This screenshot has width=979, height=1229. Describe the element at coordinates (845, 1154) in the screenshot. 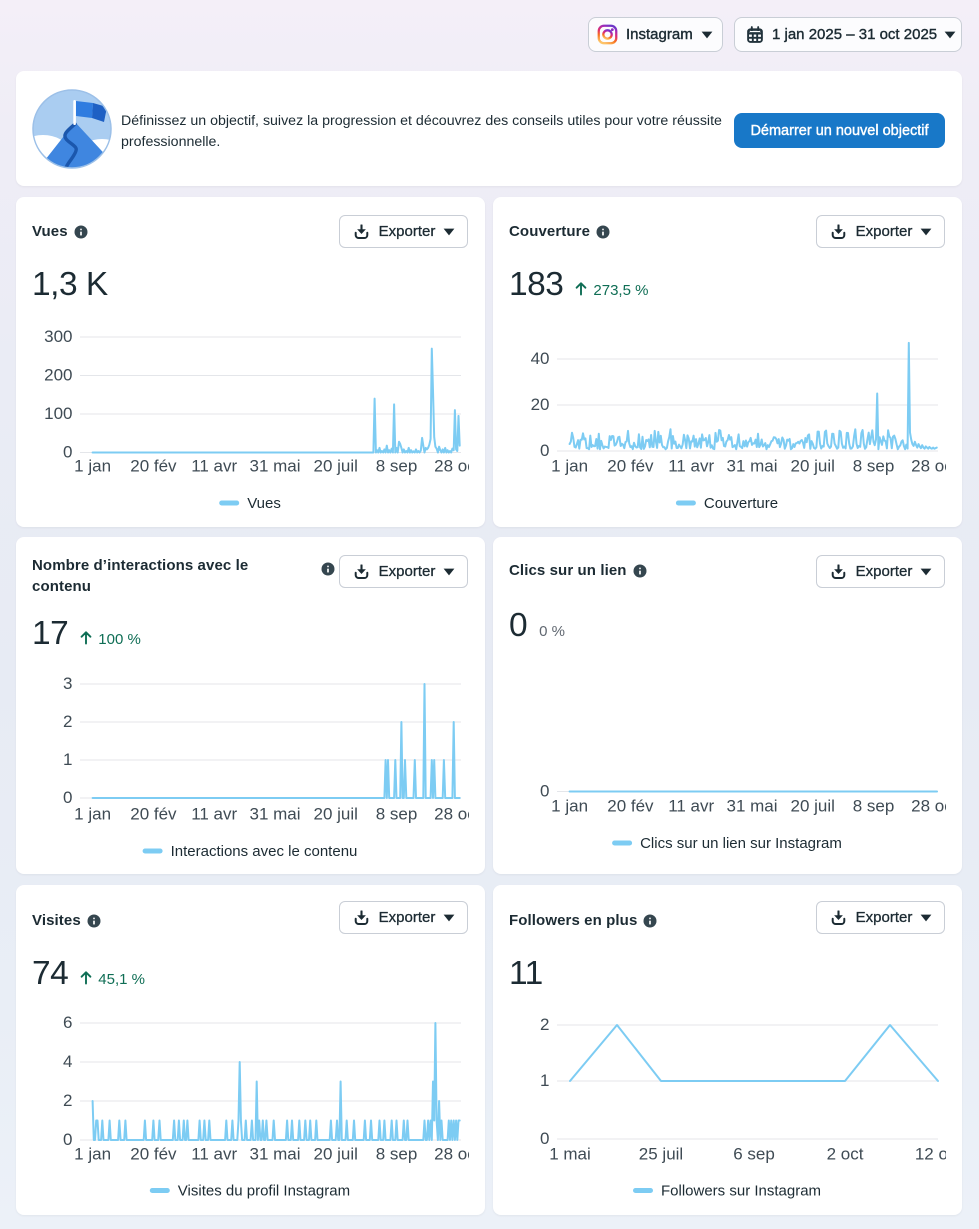

I see `svg-text: 2 oct` at that location.